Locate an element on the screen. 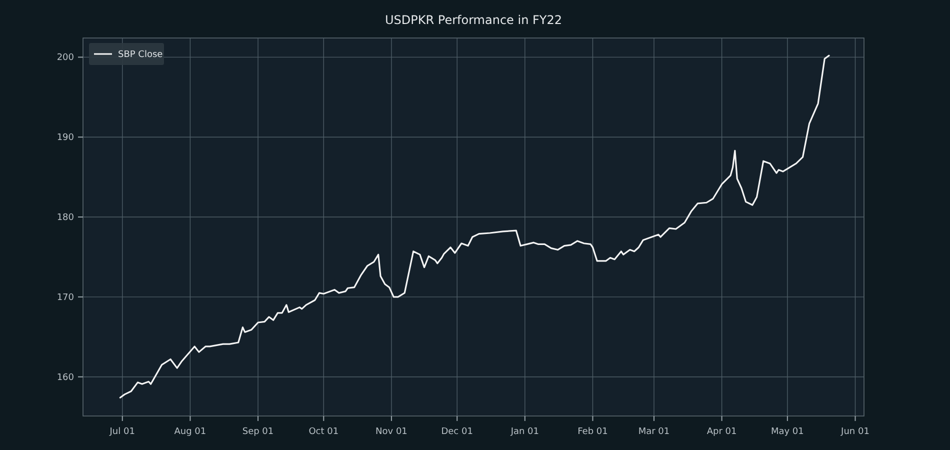 The width and height of the screenshot is (950, 450). y-tick-label: 180 is located at coordinates (65, 218).